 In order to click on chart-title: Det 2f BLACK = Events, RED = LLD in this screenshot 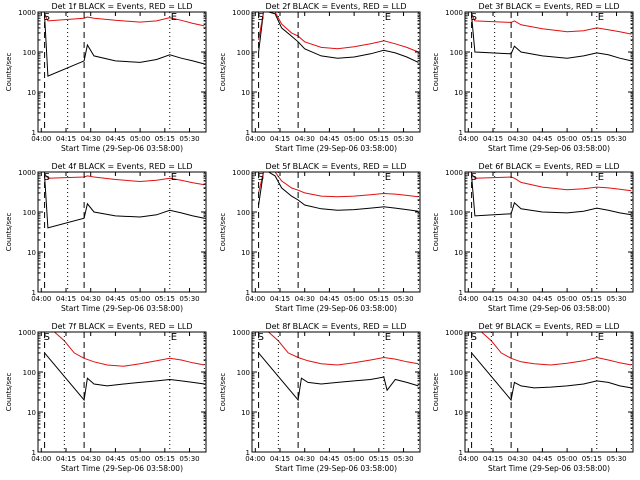, I will do `click(335, 6)`.